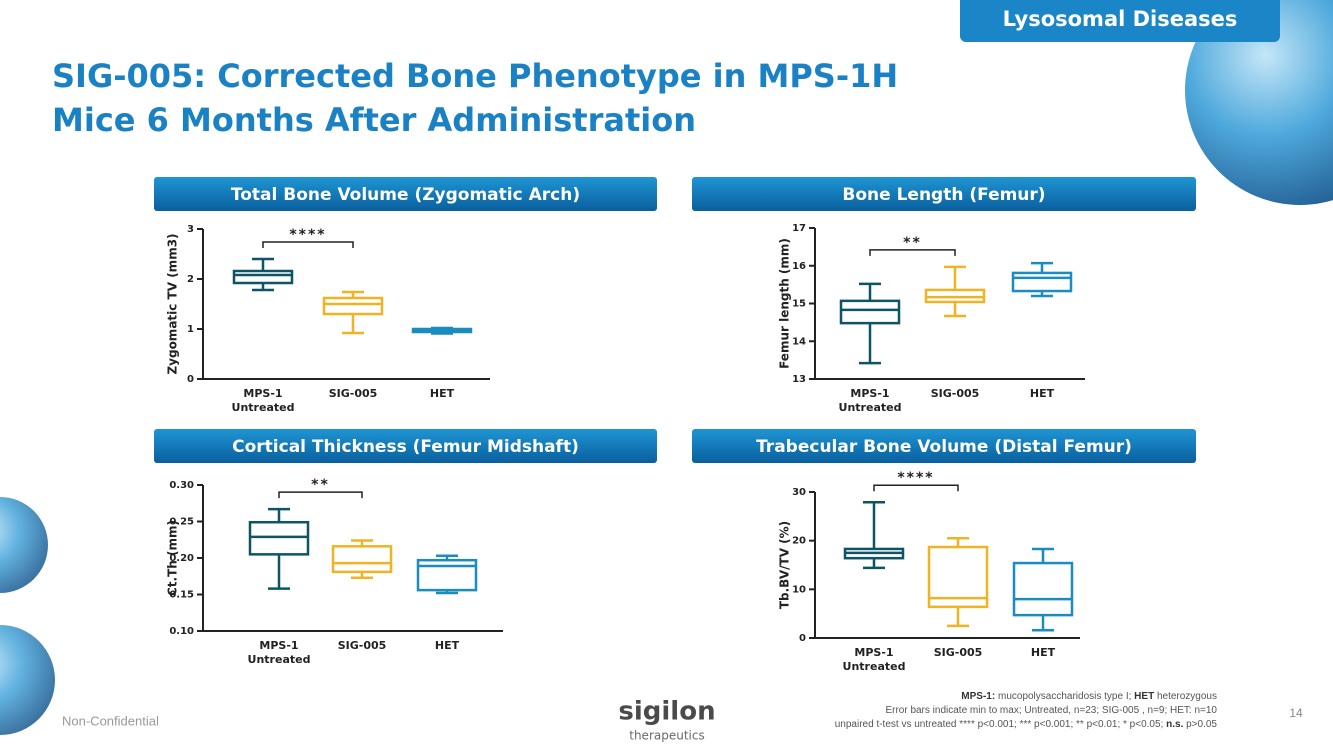 The image size is (1333, 749). I want to click on tag: Lysosomal Diseases, so click(1120, 19).